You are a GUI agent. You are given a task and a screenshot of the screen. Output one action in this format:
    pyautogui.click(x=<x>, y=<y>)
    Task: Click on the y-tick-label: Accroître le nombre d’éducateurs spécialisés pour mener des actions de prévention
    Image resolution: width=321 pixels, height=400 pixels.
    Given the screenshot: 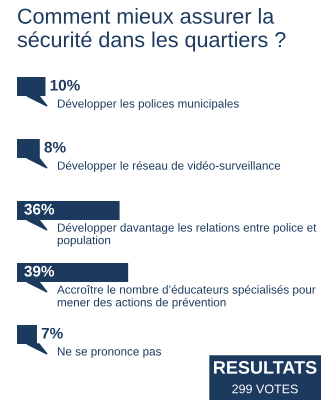 What is the action you would take?
    pyautogui.click(x=186, y=297)
    